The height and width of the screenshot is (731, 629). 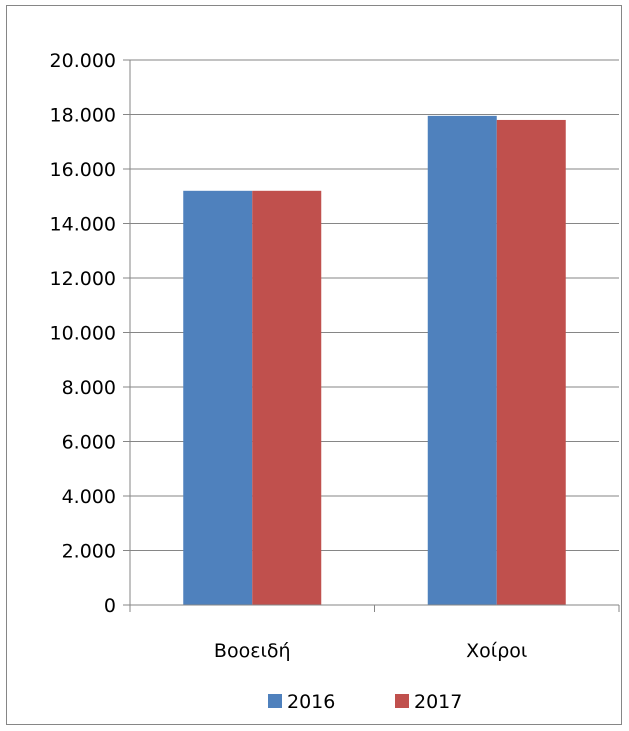 What do you see at coordinates (83, 61) in the screenshot?
I see `y-tick-label: 20.000` at bounding box center [83, 61].